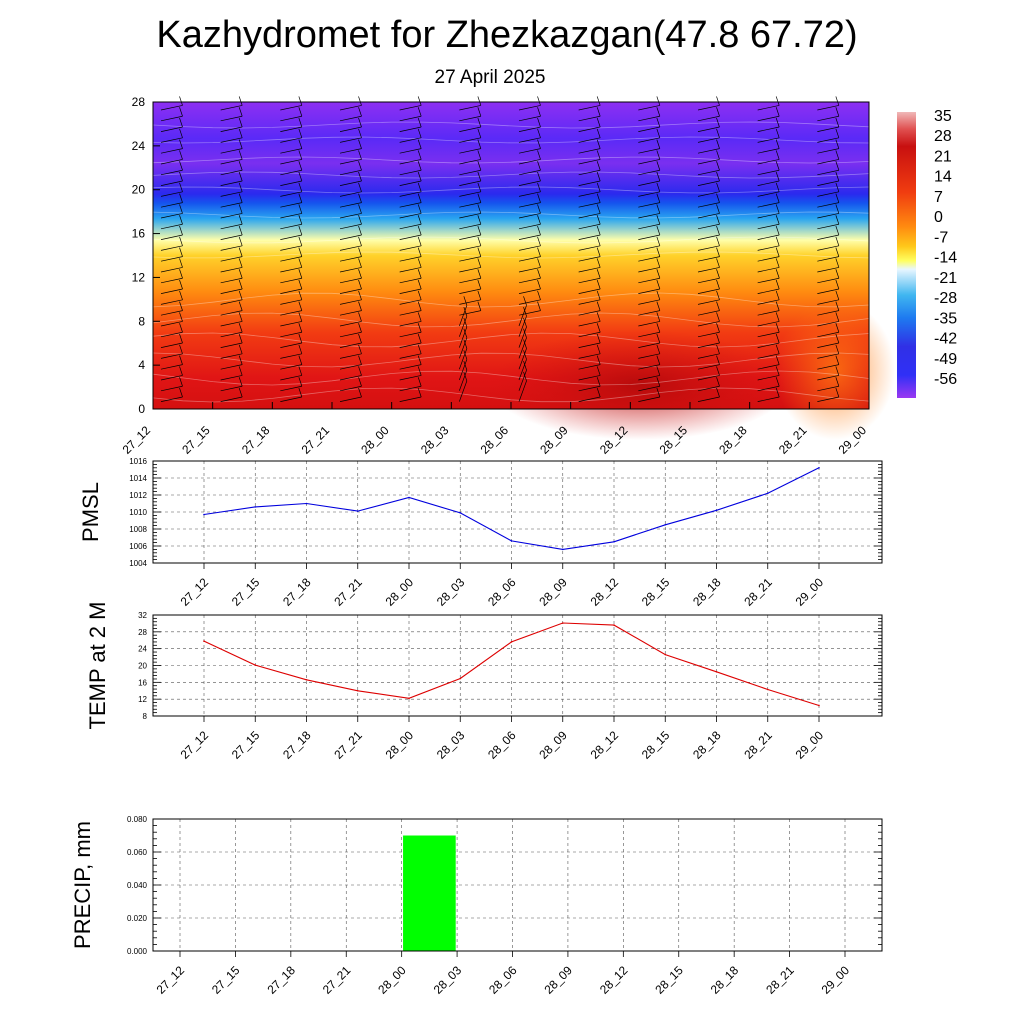 This screenshot has height=1029, width=1024. What do you see at coordinates (490, 77) in the screenshot?
I see `chart-subtitle: 27 April 2025` at bounding box center [490, 77].